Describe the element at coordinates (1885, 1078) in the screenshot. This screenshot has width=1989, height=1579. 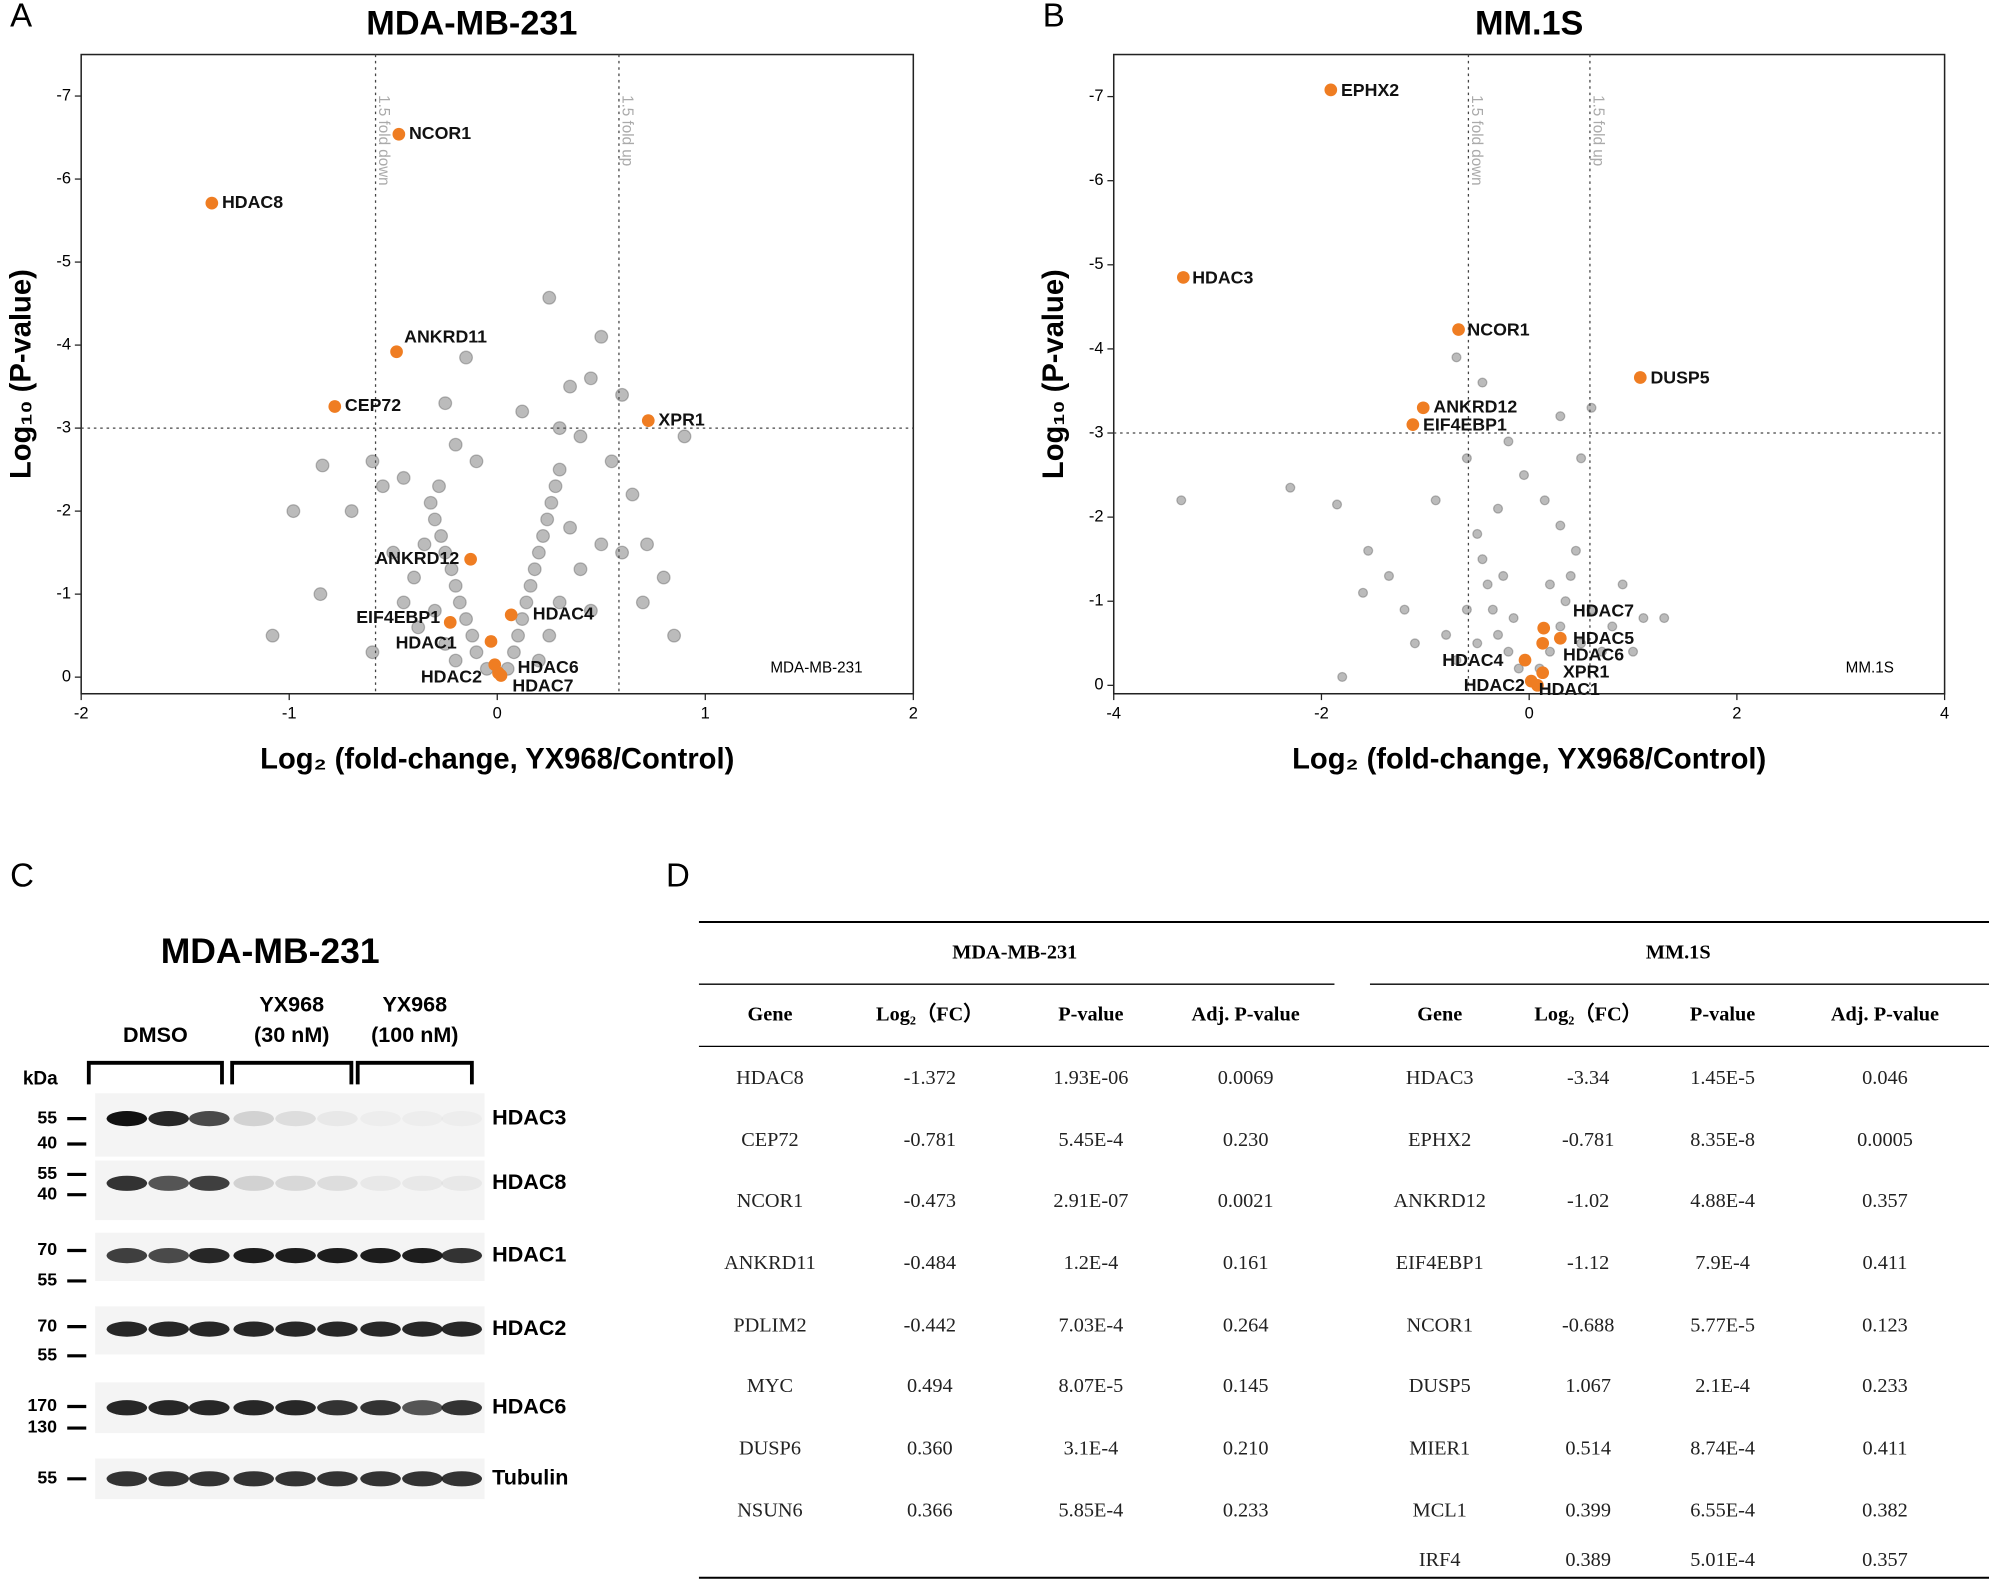
I see `table-cell: 0.046` at that location.